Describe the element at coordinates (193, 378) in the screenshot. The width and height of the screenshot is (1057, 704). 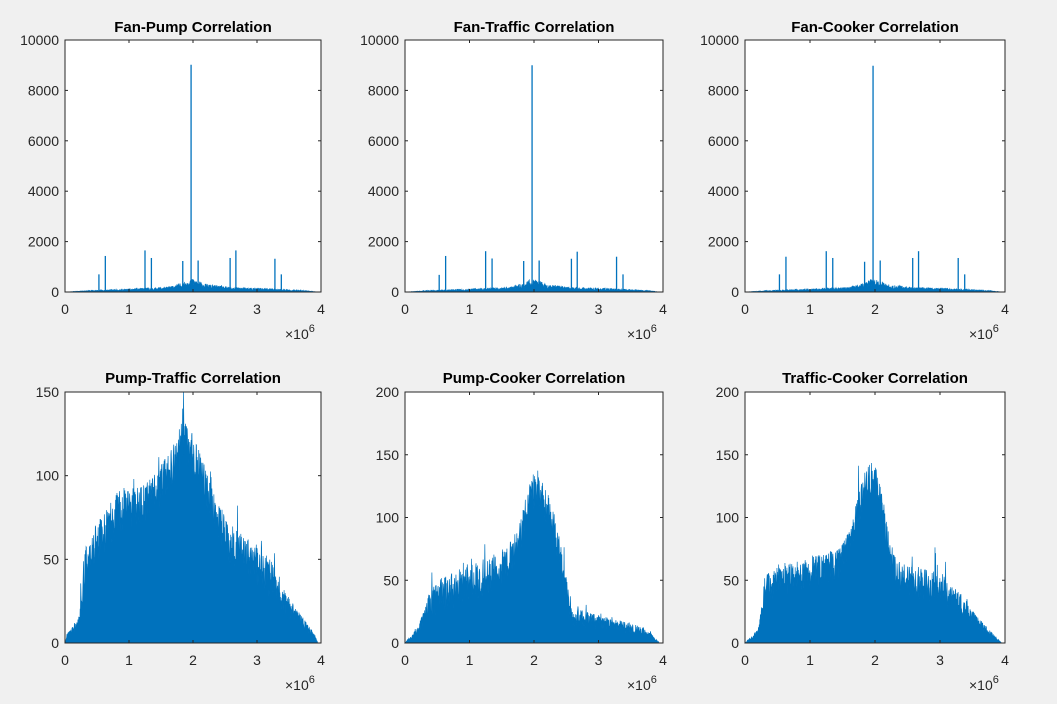
I see `subplot-title: Pump-Traffic Correlation` at that location.